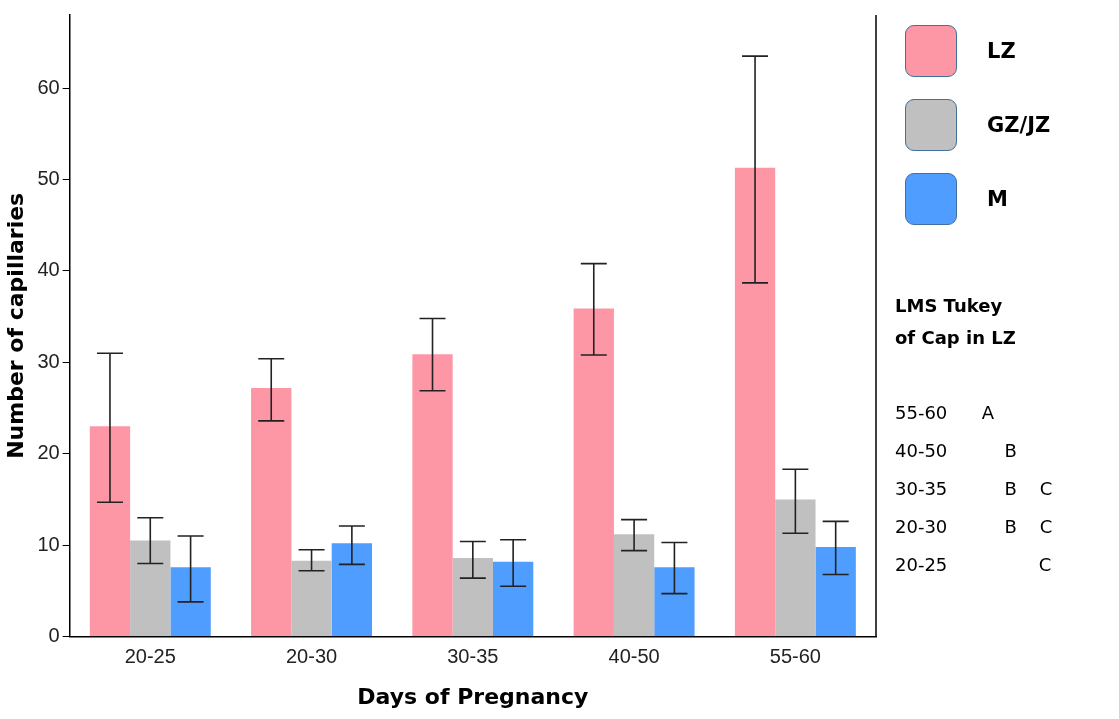 This screenshot has width=1119, height=719. Describe the element at coordinates (48, 543) in the screenshot. I see `y-tick-label: 10` at that location.